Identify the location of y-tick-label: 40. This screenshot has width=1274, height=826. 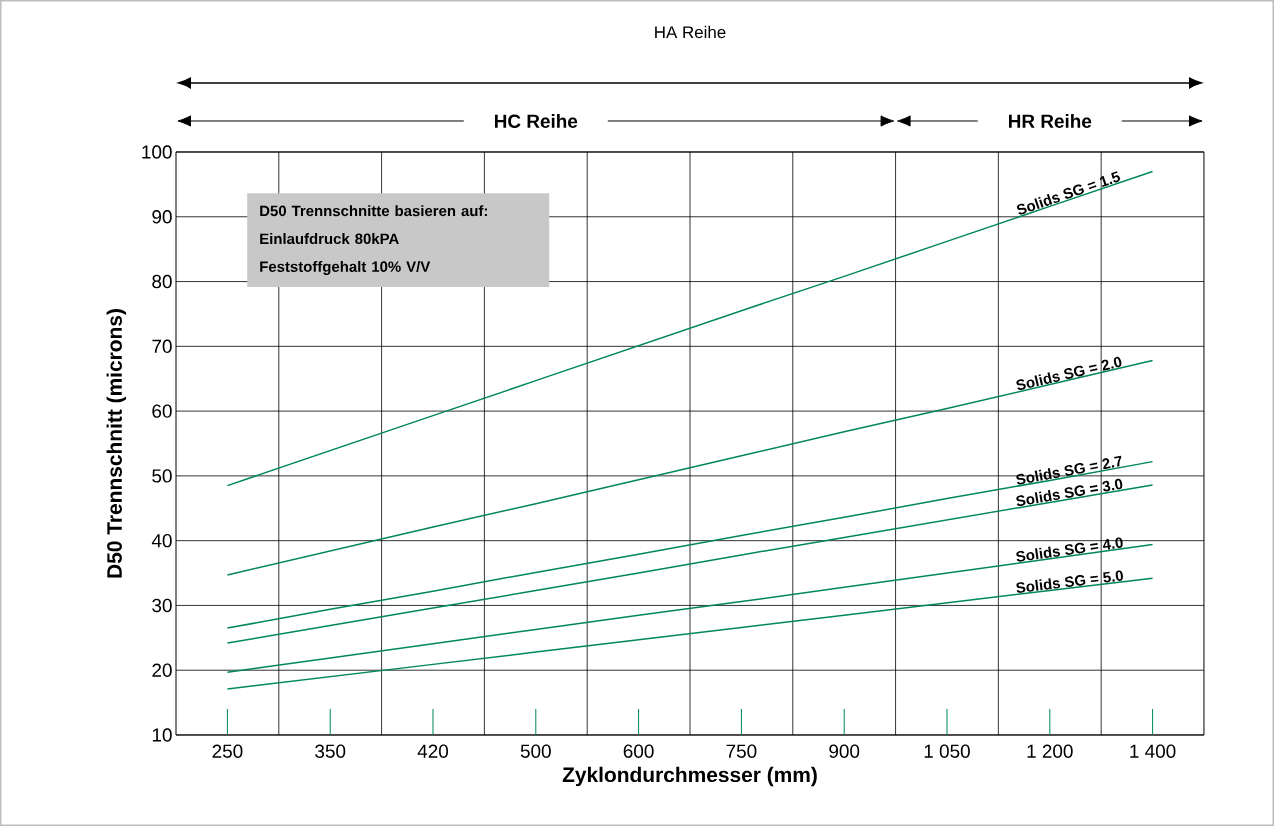
(161, 540).